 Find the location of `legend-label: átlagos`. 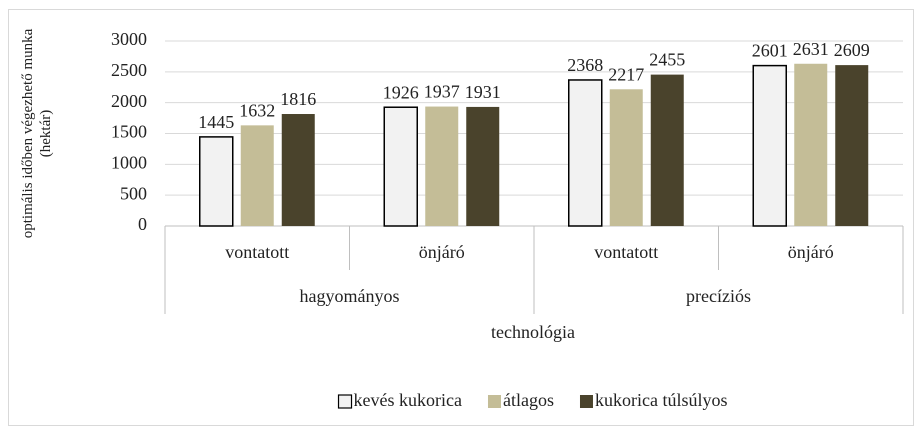

legend-label: átlagos is located at coordinates (528, 400).